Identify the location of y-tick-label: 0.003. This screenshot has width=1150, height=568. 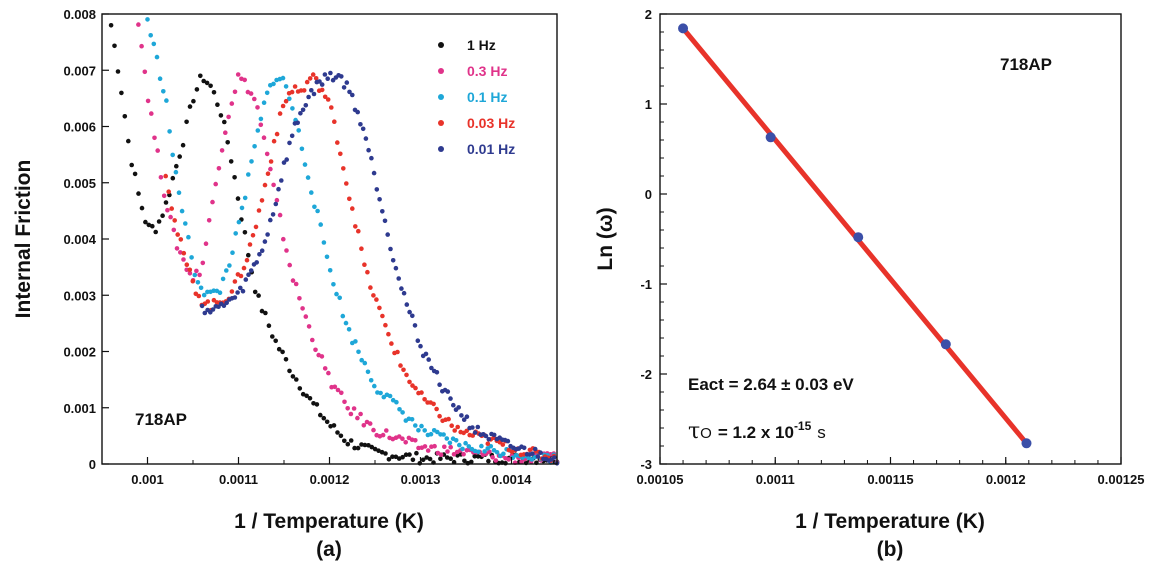
(79, 295).